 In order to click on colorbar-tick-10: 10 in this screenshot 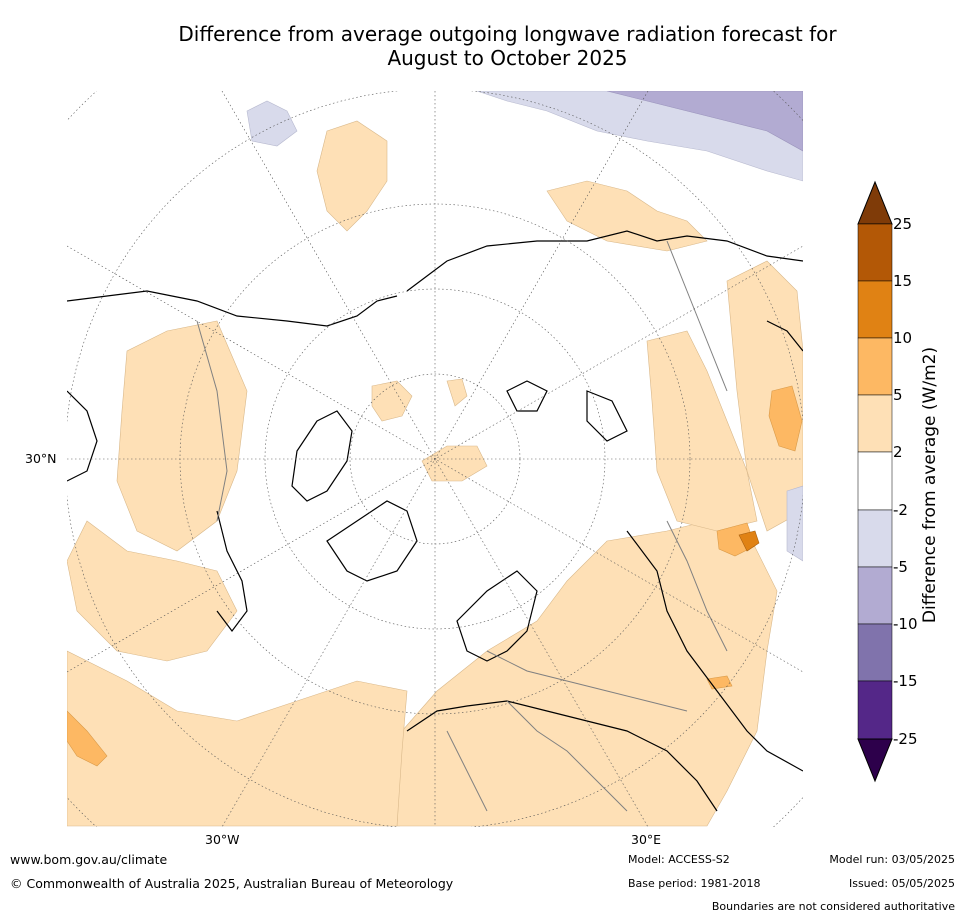, I will do `click(903, 338)`.